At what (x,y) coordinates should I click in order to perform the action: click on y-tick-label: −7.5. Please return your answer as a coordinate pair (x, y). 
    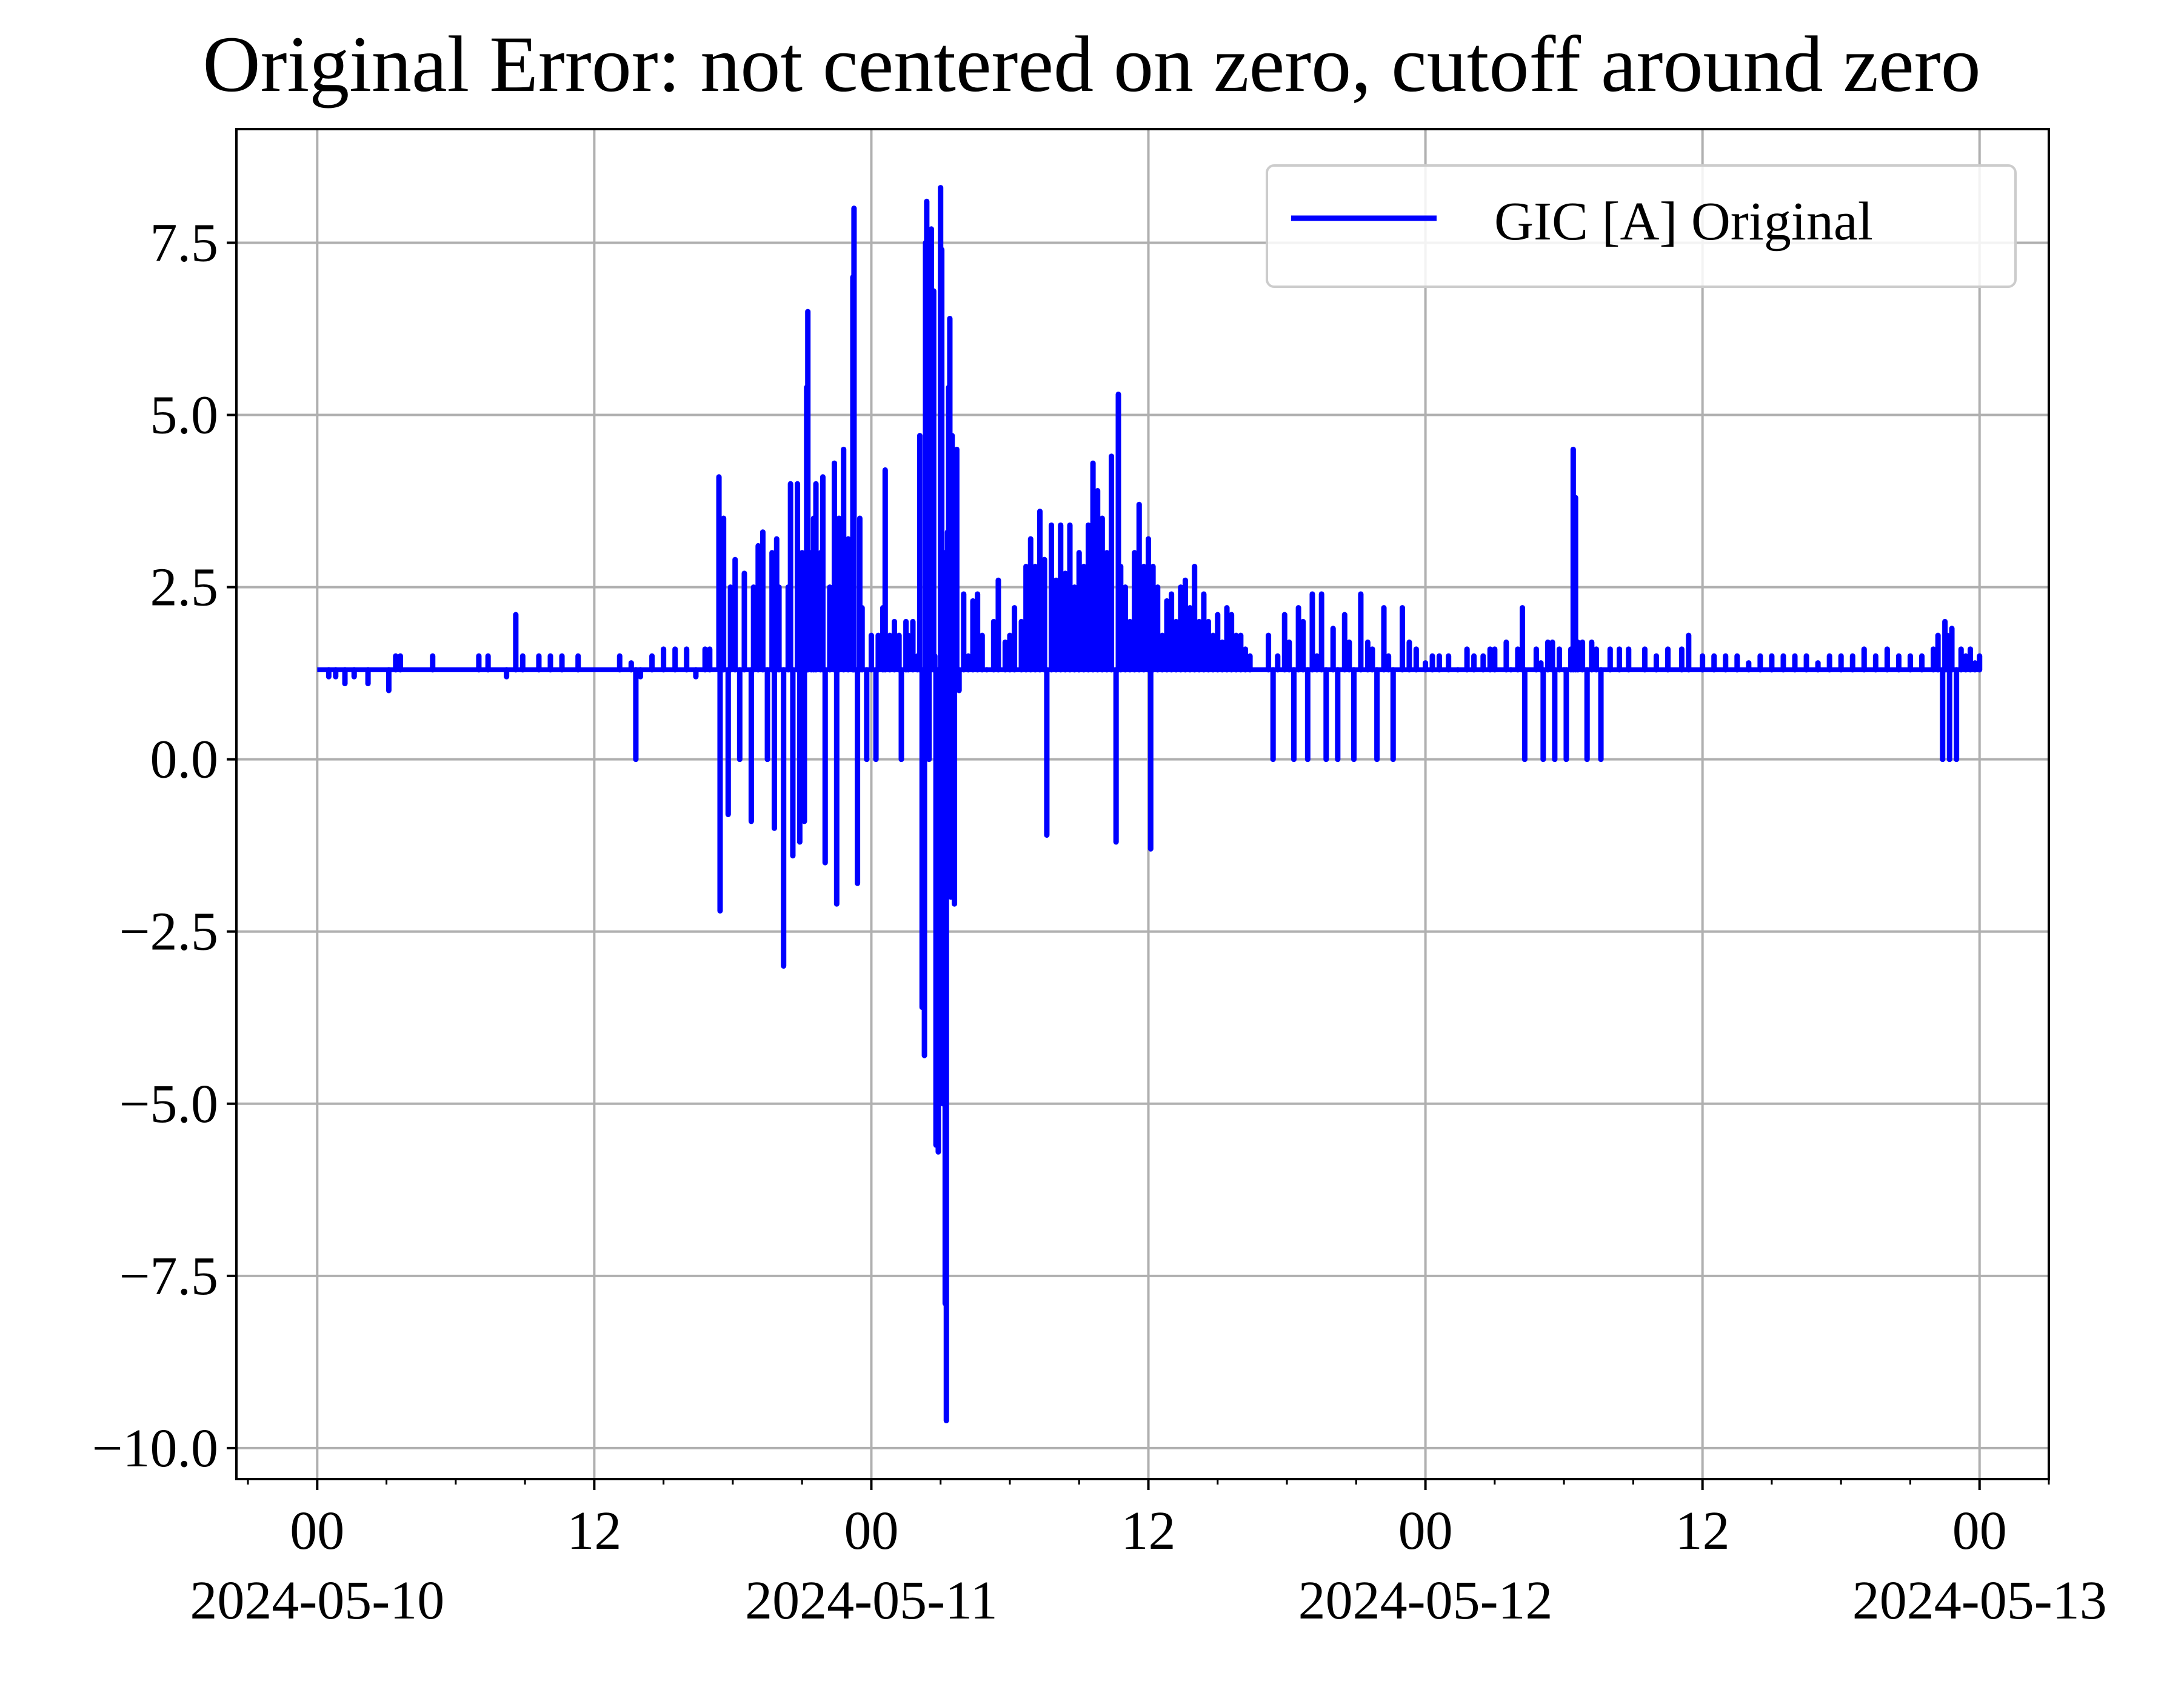
    Looking at the image, I should click on (168, 1276).